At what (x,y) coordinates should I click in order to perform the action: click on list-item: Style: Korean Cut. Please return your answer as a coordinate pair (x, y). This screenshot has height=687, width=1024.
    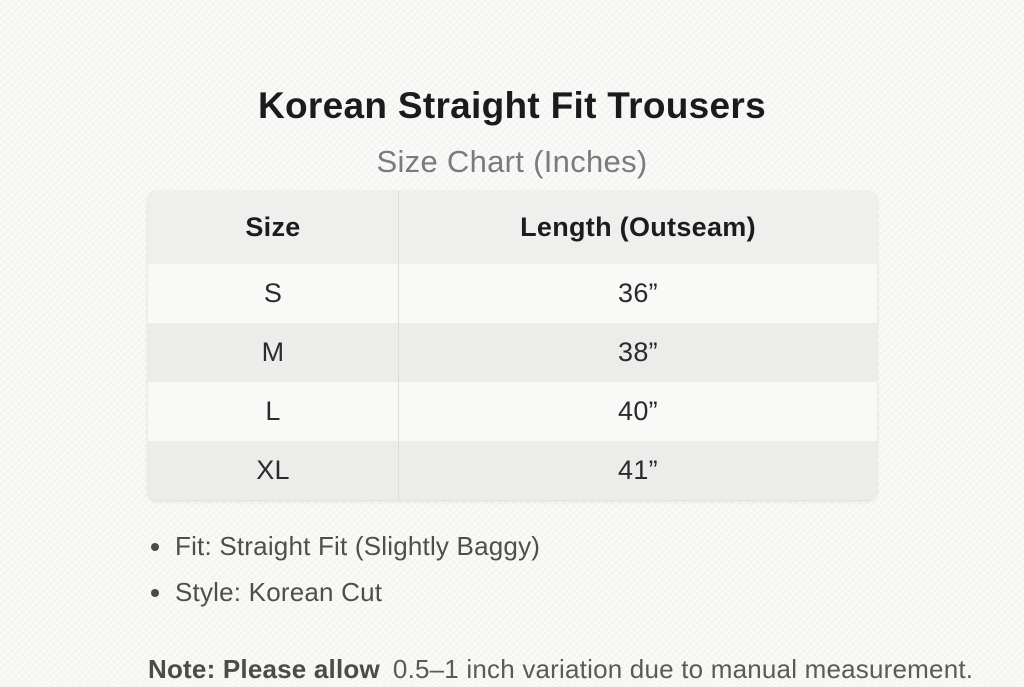
    Looking at the image, I should click on (344, 592).